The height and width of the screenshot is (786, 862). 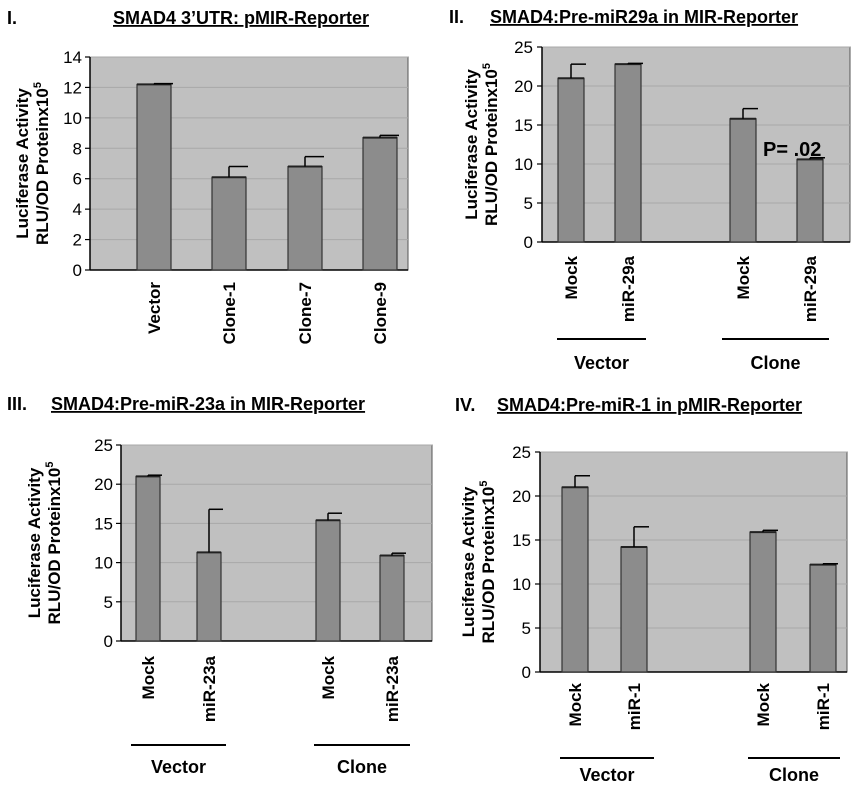 I want to click on panel-label: III., so click(x=17, y=404).